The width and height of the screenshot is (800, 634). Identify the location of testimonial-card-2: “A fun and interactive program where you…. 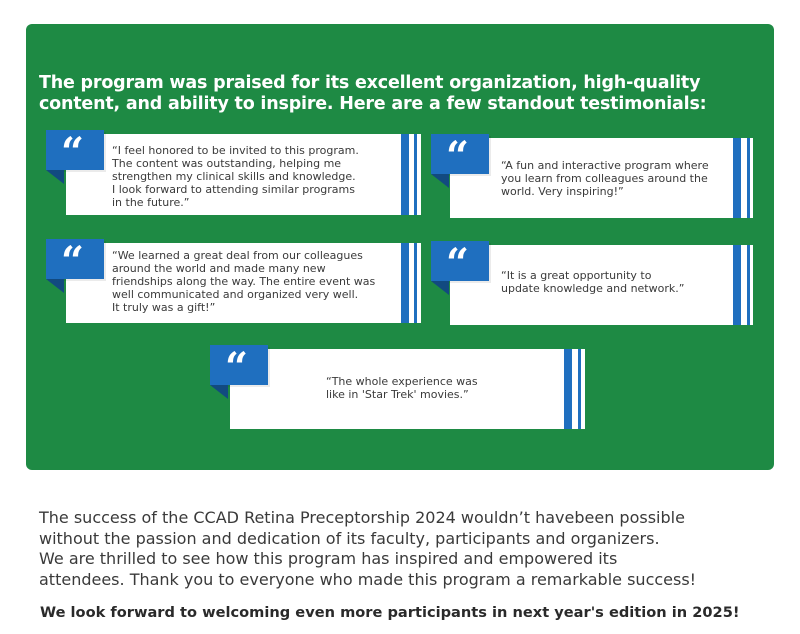
(601, 178).